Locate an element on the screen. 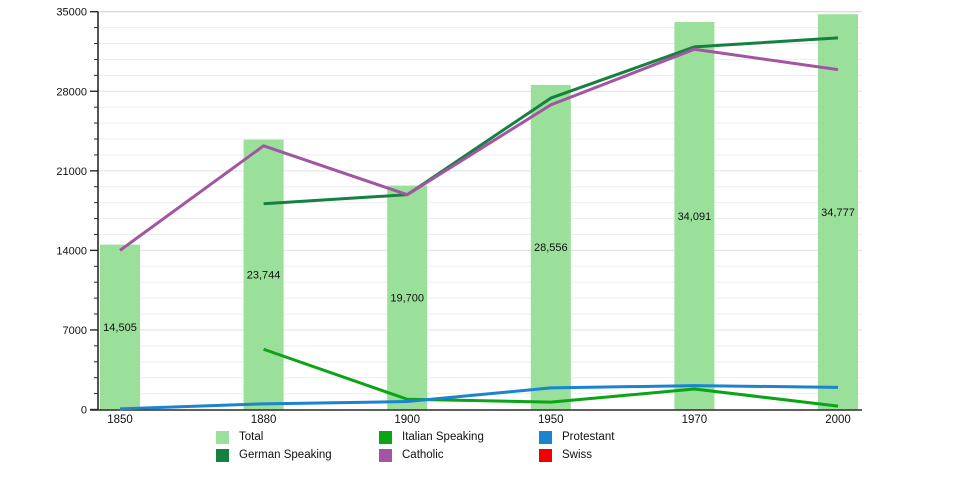 The image size is (960, 500). x-axis-label-2000: 2000 is located at coordinates (838, 420).